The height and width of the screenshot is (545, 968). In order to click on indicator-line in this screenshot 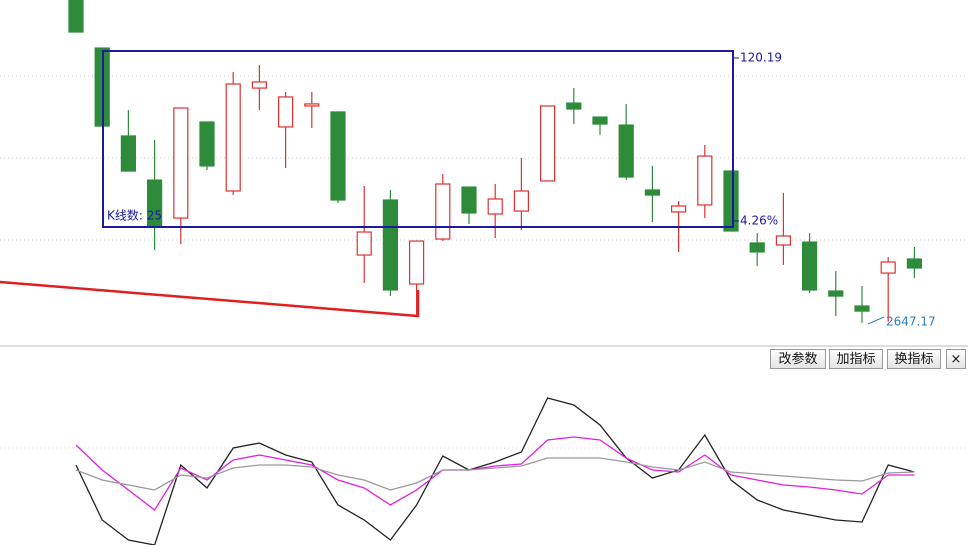, I will do `click(495, 473)`.